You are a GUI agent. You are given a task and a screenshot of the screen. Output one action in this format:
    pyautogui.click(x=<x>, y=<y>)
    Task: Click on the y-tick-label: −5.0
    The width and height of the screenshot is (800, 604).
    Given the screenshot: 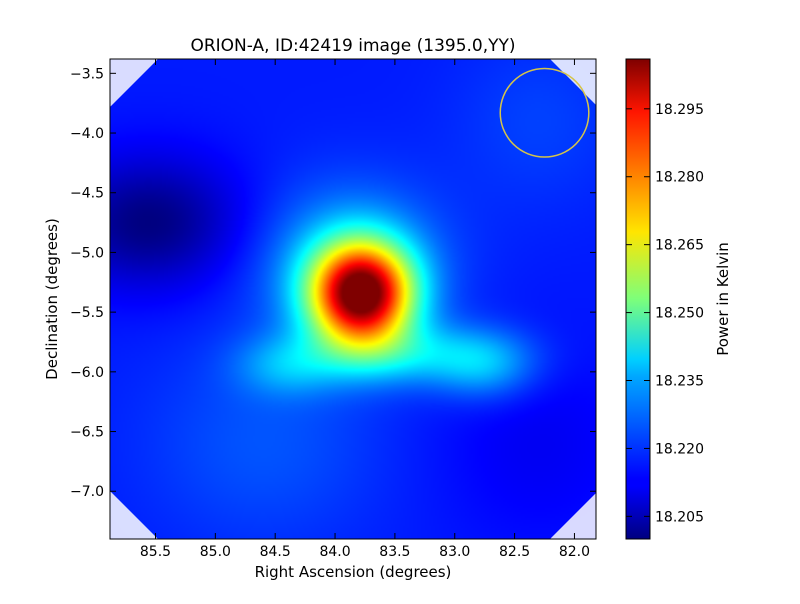 What is the action you would take?
    pyautogui.click(x=87, y=253)
    